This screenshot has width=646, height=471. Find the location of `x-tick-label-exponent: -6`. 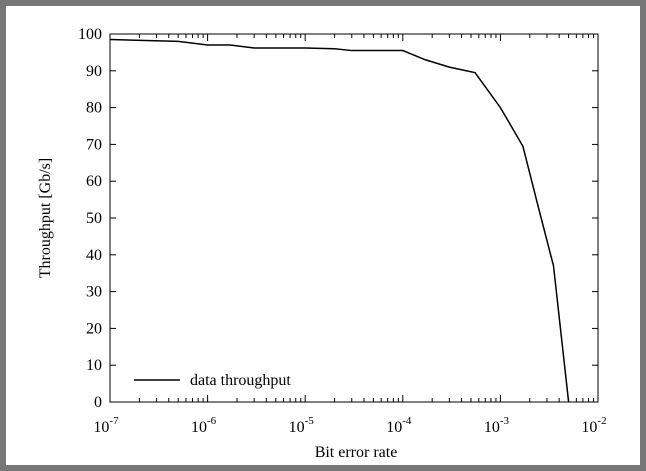

x-tick-label-exponent: -6 is located at coordinates (212, 421).